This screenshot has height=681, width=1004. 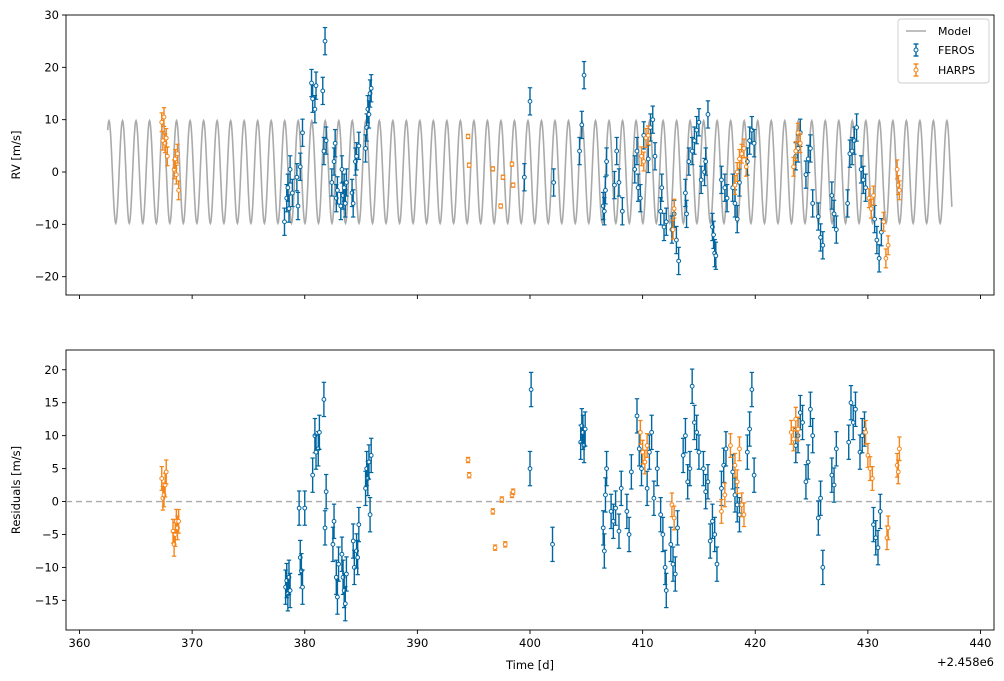 I want to click on x-tick-label: 430, so click(x=868, y=643).